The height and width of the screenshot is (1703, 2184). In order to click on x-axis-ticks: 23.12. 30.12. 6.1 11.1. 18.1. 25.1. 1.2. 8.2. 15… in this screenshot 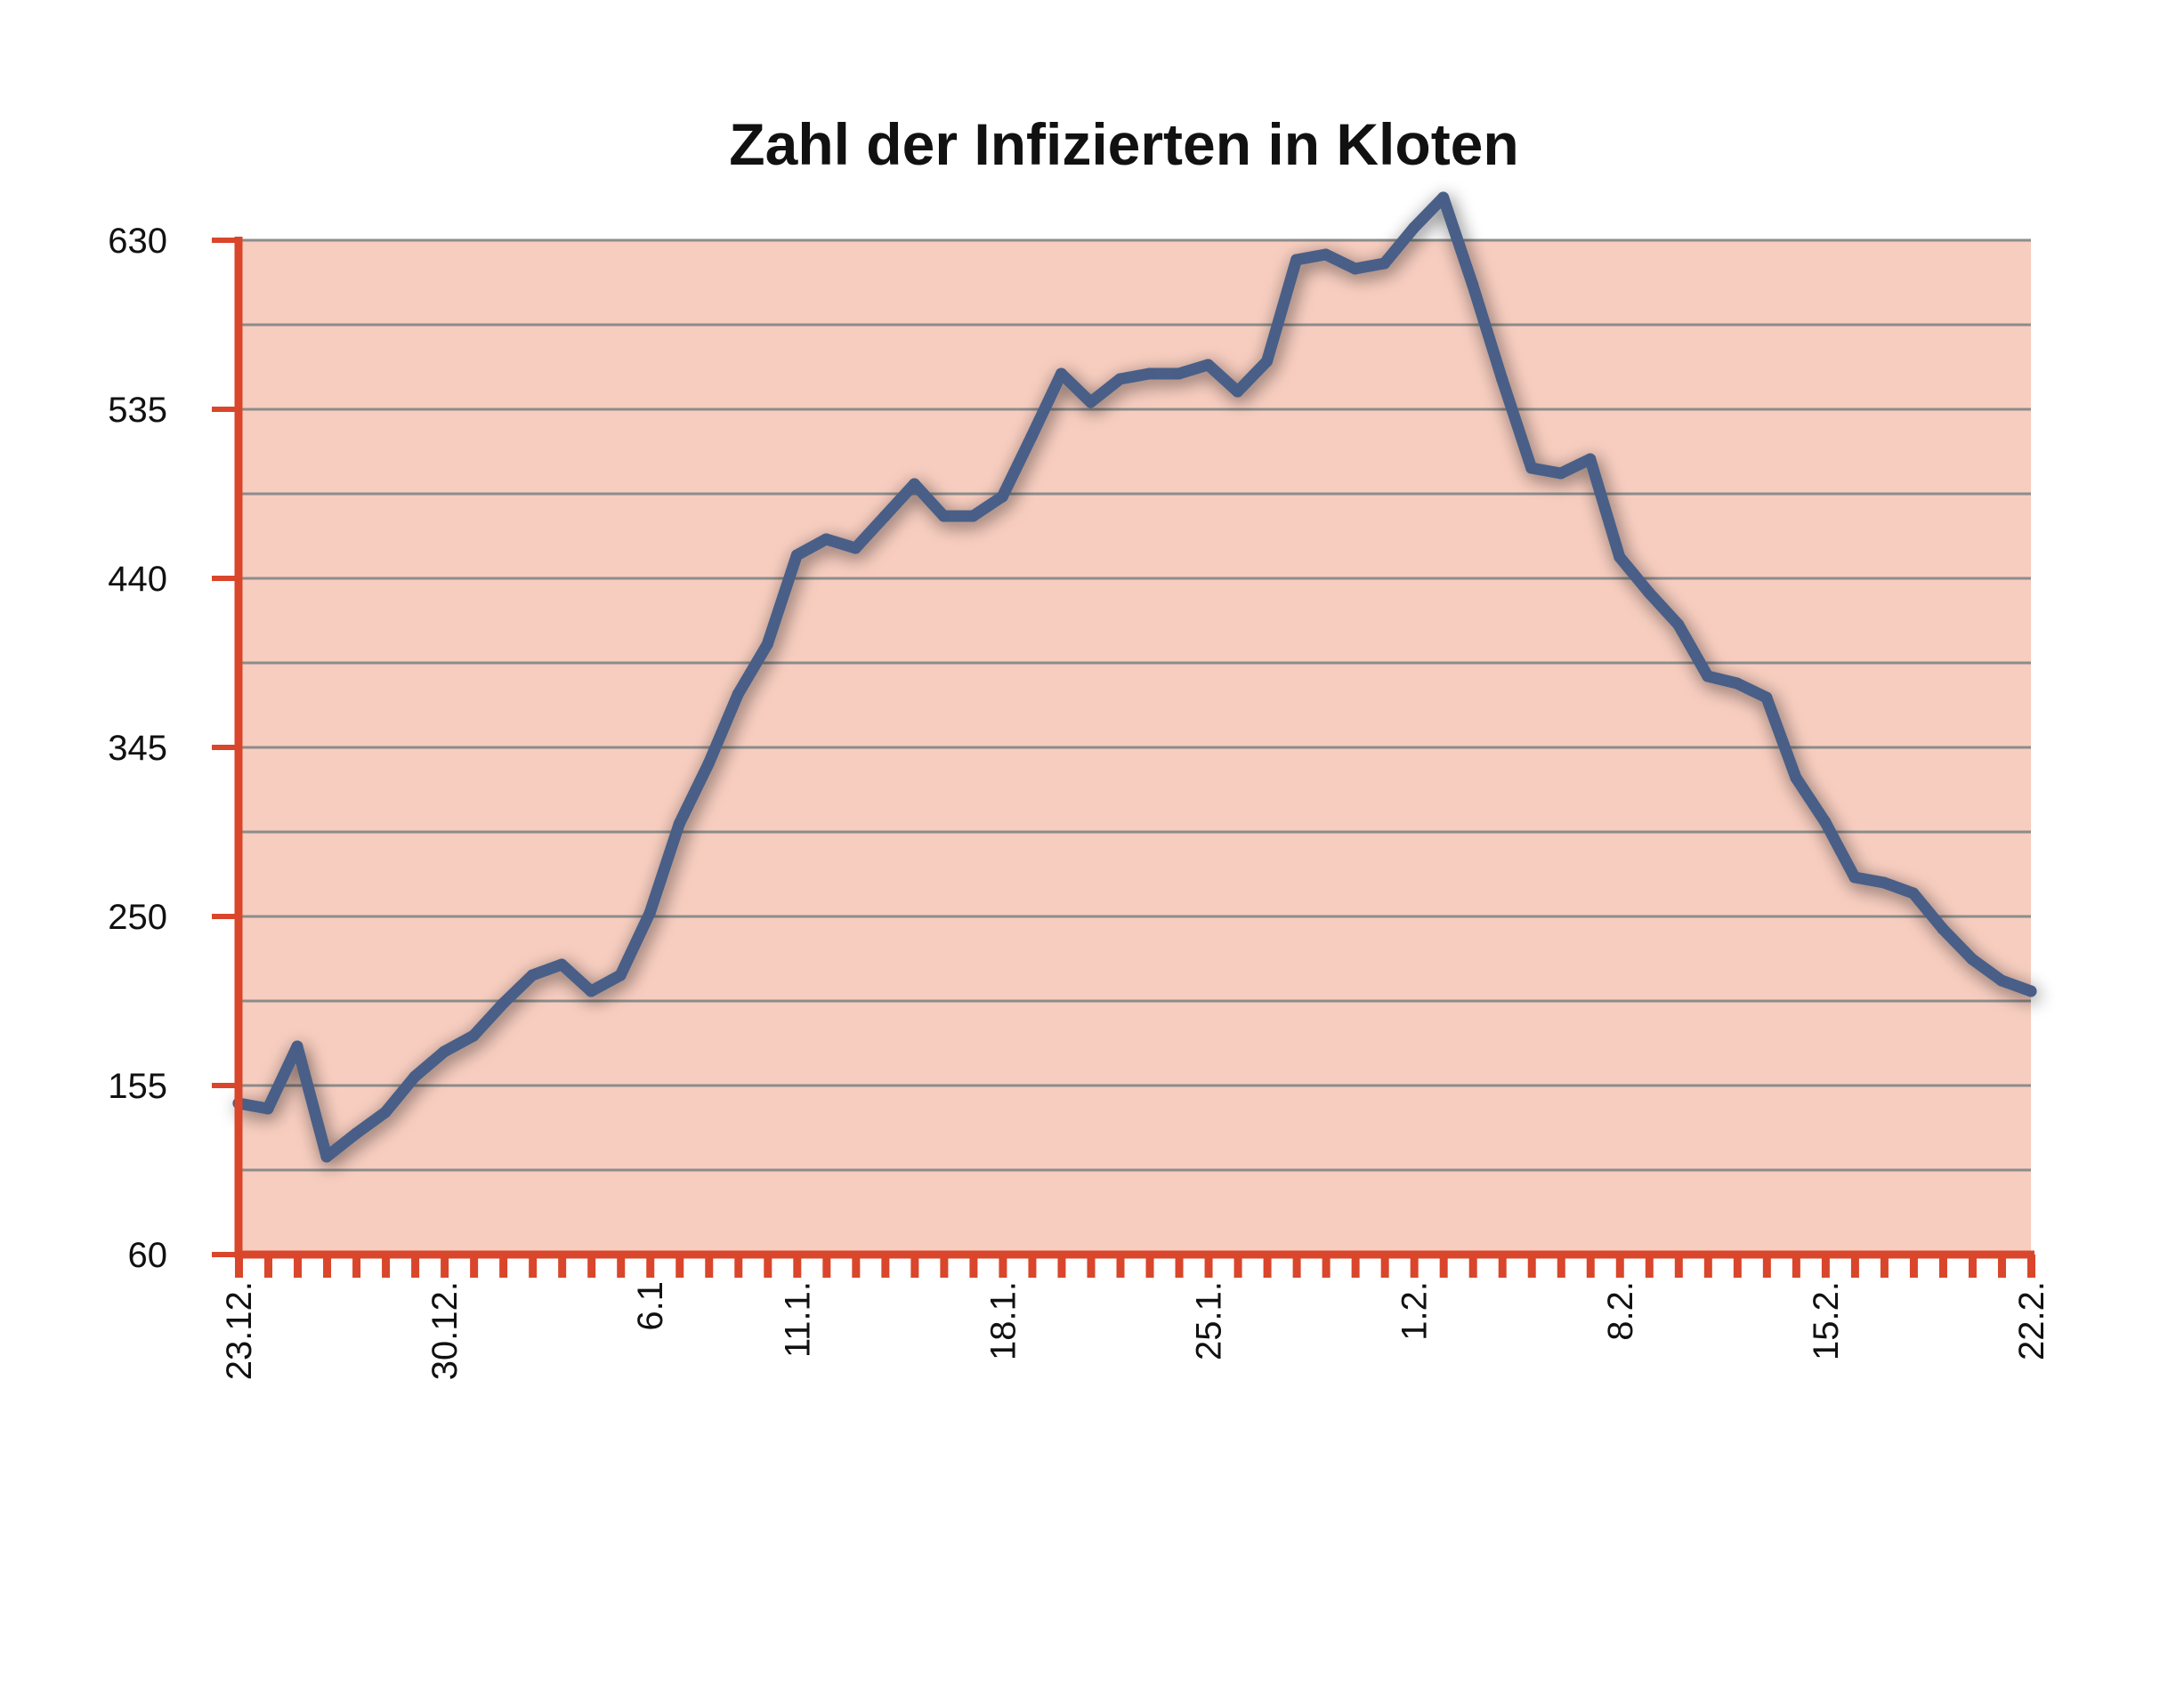, I will do `click(1135, 1317)`.